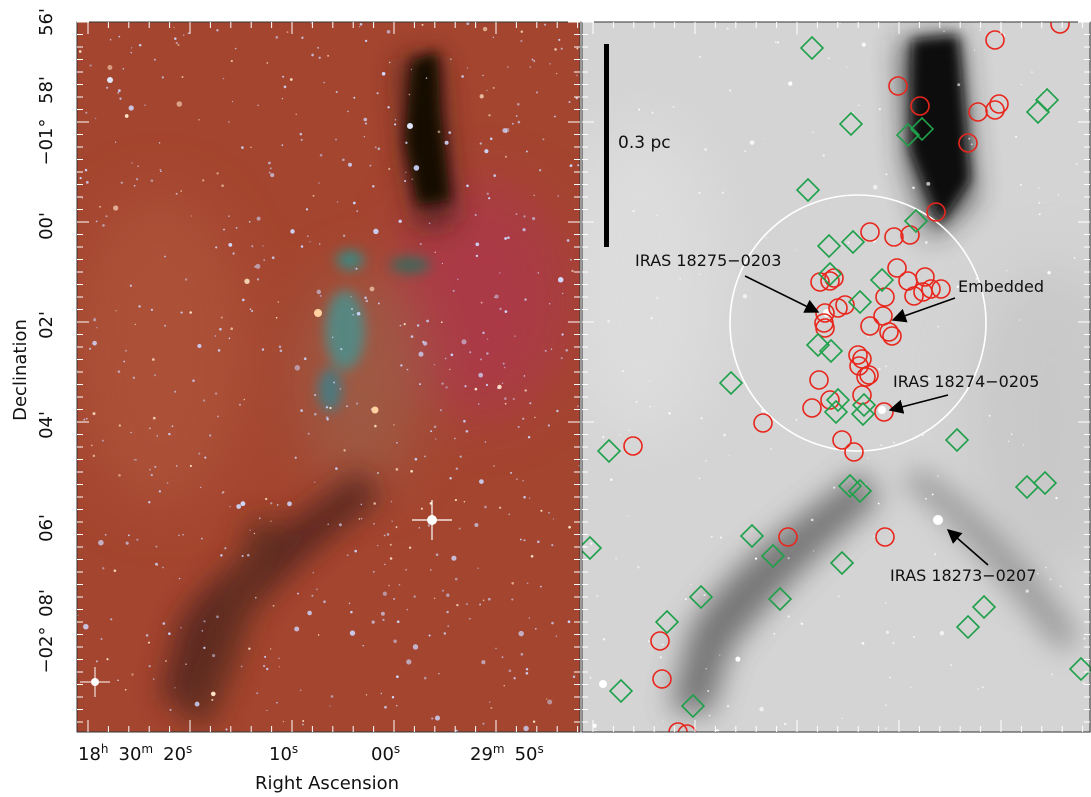 The image size is (1091, 797). Describe the element at coordinates (897, 268) in the screenshot. I see `red-circle-marker` at that location.